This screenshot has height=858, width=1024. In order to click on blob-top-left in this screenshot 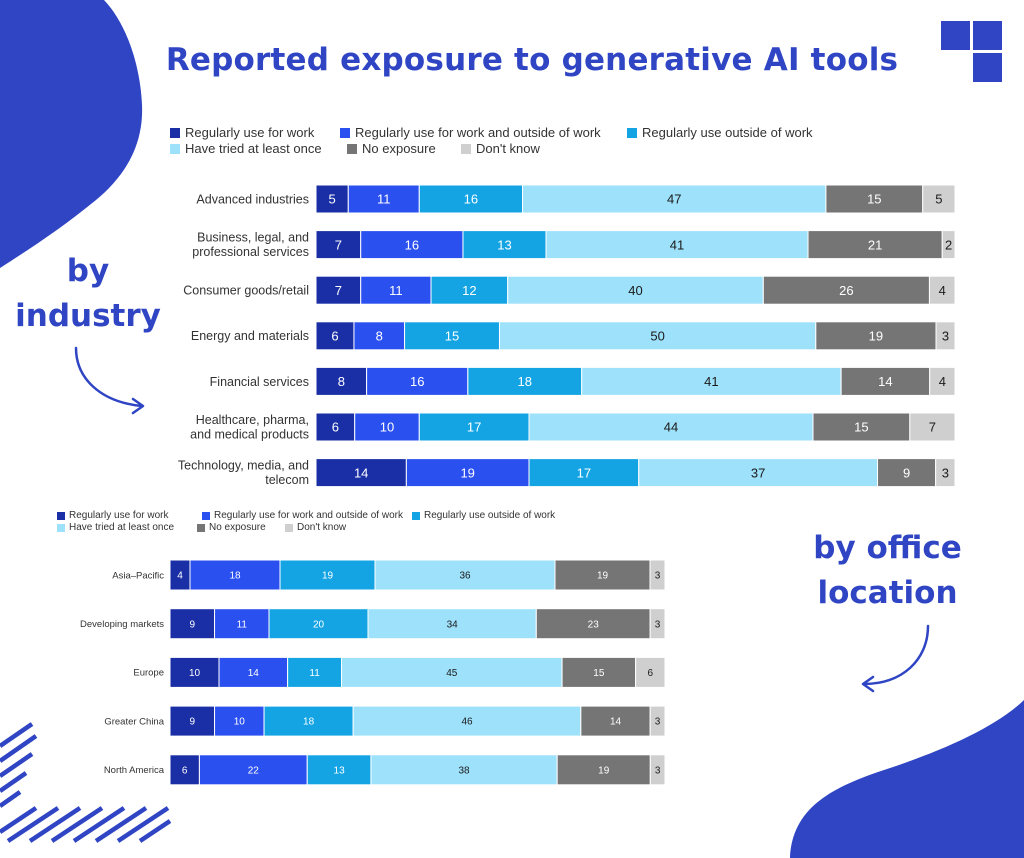, I will do `click(71, 134)`.